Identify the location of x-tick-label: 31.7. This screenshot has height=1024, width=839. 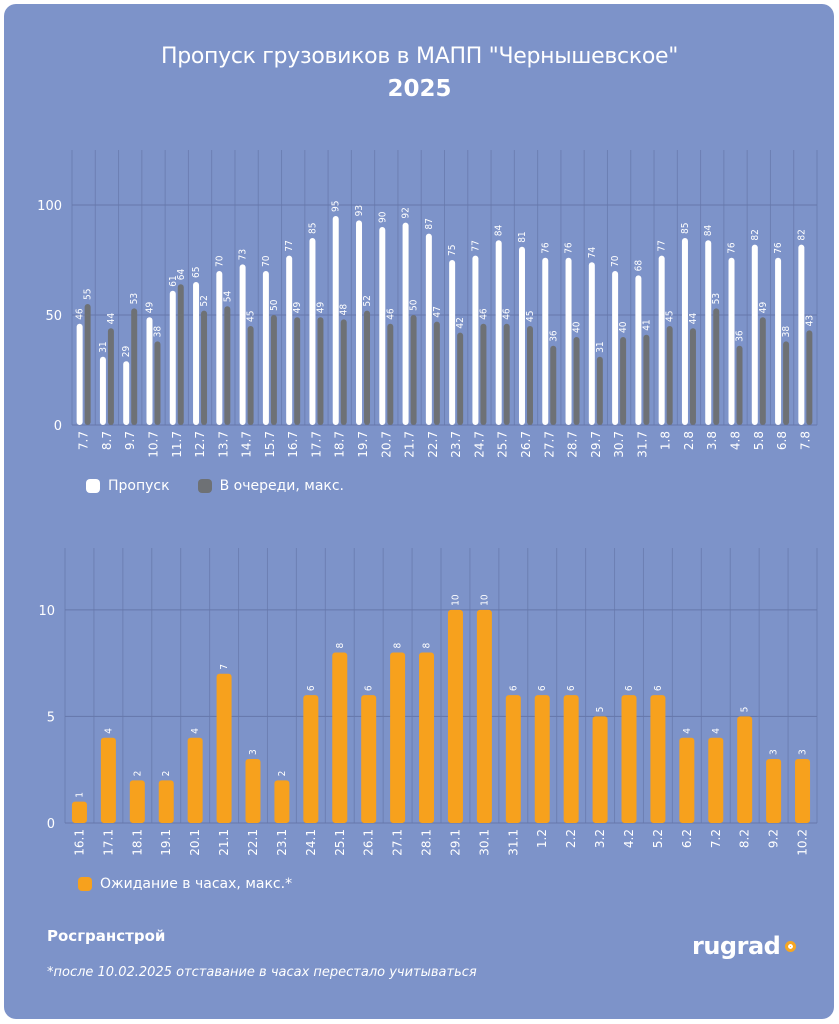
(642, 444).